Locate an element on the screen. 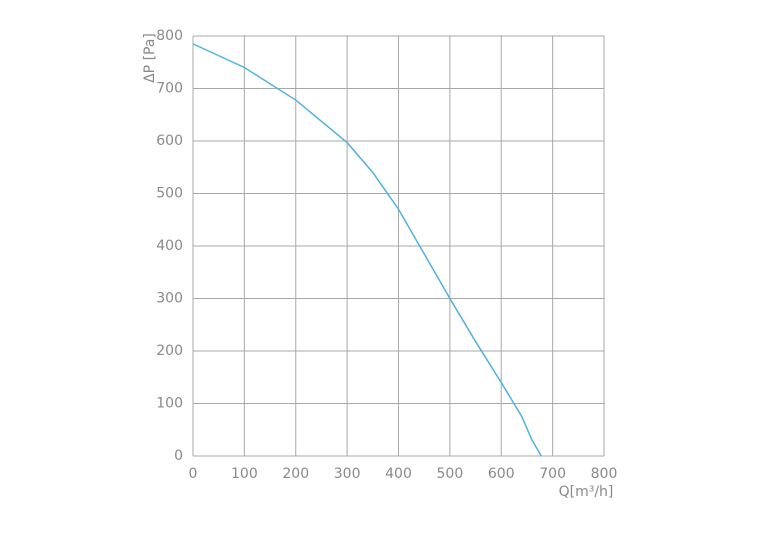 The image size is (768, 548). x-tick-label: 400 is located at coordinates (398, 474).